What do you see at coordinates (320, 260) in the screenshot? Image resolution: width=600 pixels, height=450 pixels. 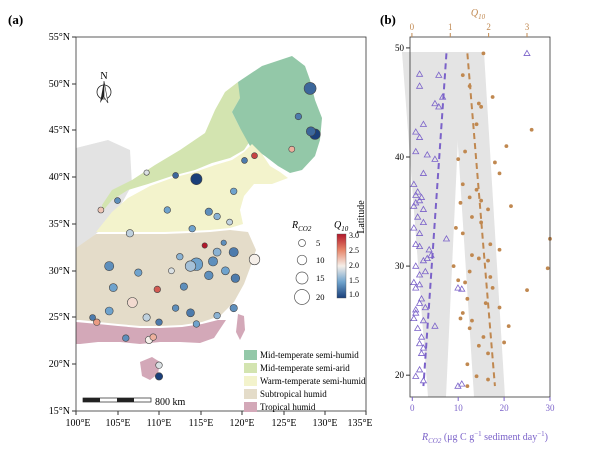 I see `size-legend-label: 10` at bounding box center [320, 260].